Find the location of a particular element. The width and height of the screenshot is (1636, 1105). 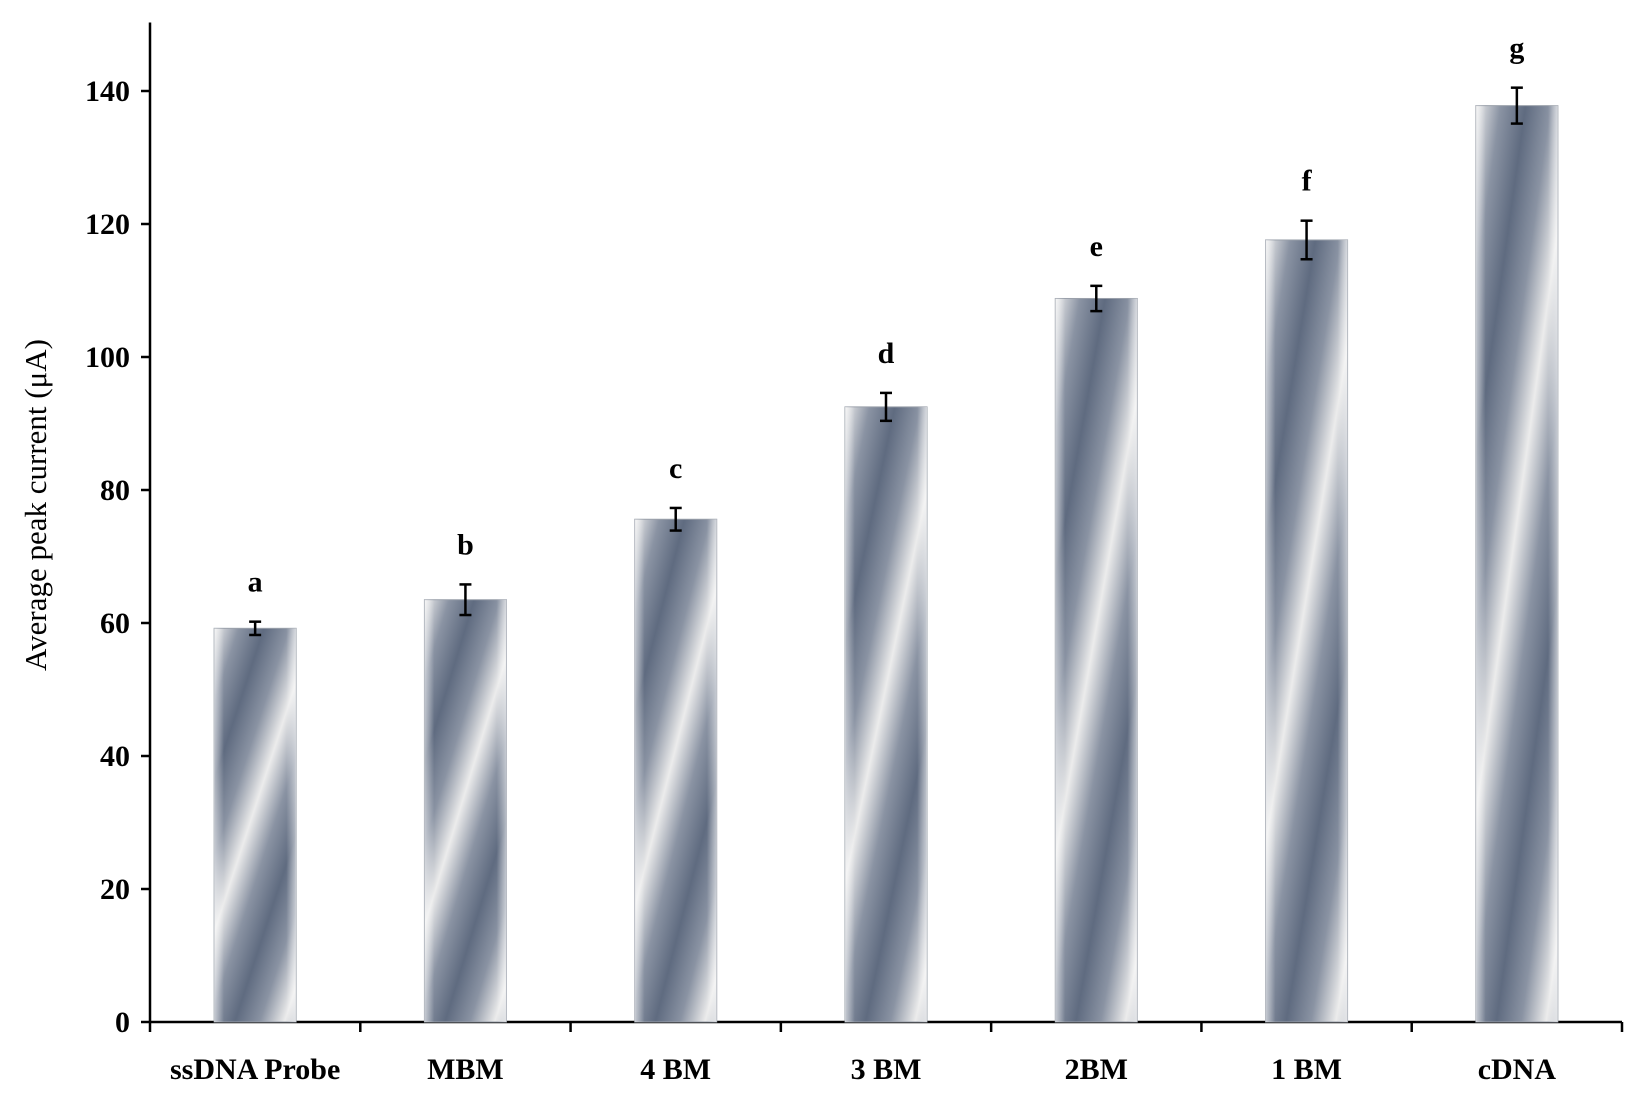

y-tick-label: 100 is located at coordinates (107, 357).